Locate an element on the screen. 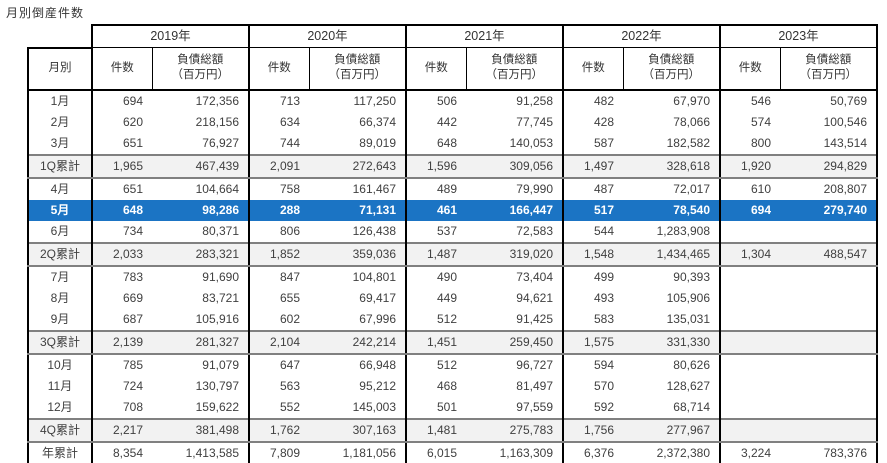 Image resolution: width=887 pixels, height=463 pixels. count-cell: 1,497 is located at coordinates (592, 166).